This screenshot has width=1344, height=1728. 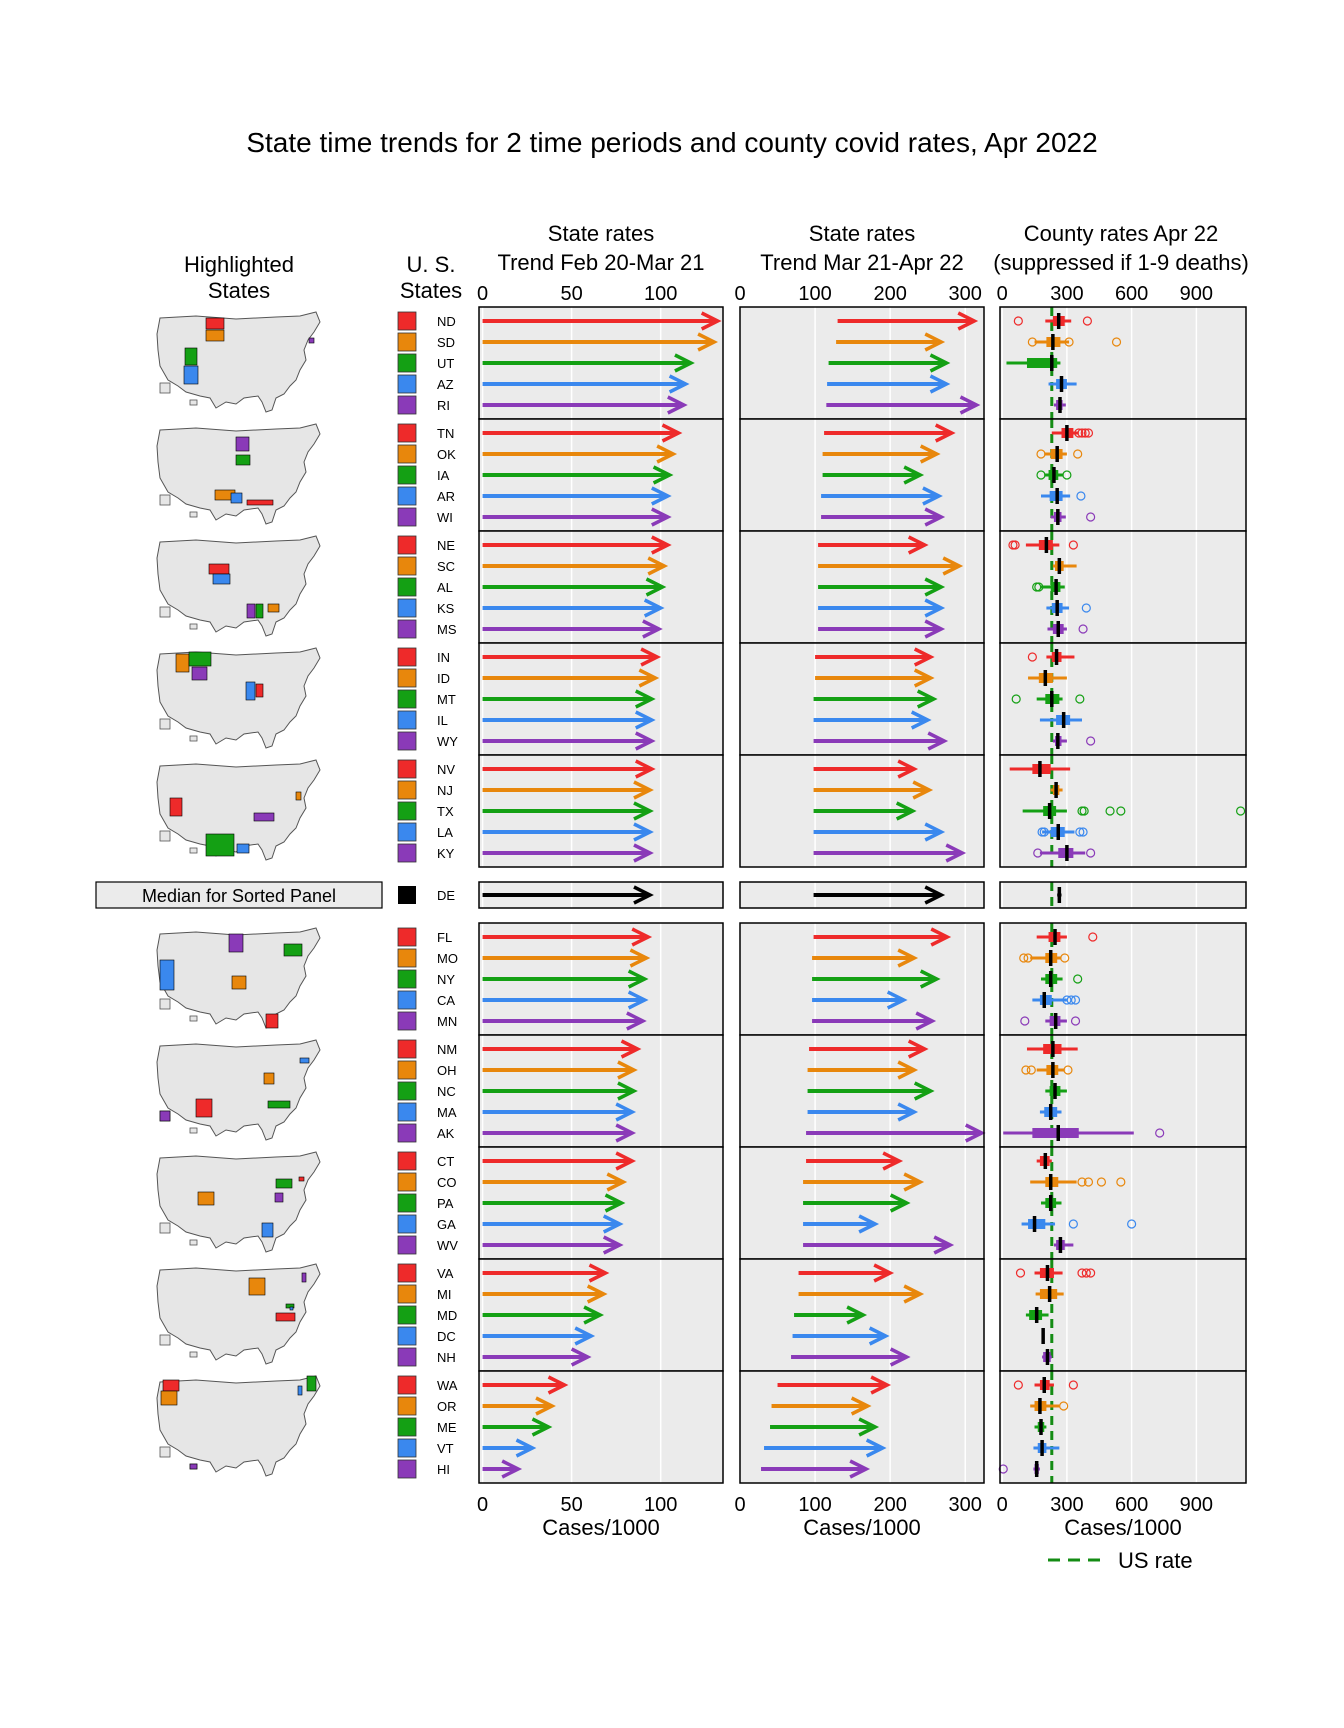 What do you see at coordinates (407, 678) in the screenshot?
I see `row-id-color-key` at bounding box center [407, 678].